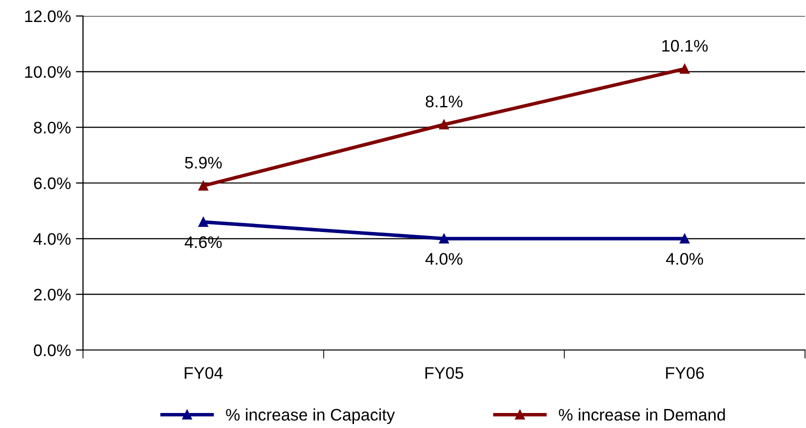 This screenshot has width=806, height=428. Describe the element at coordinates (48, 72) in the screenshot. I see `y-tick-label: 10.0%` at that location.